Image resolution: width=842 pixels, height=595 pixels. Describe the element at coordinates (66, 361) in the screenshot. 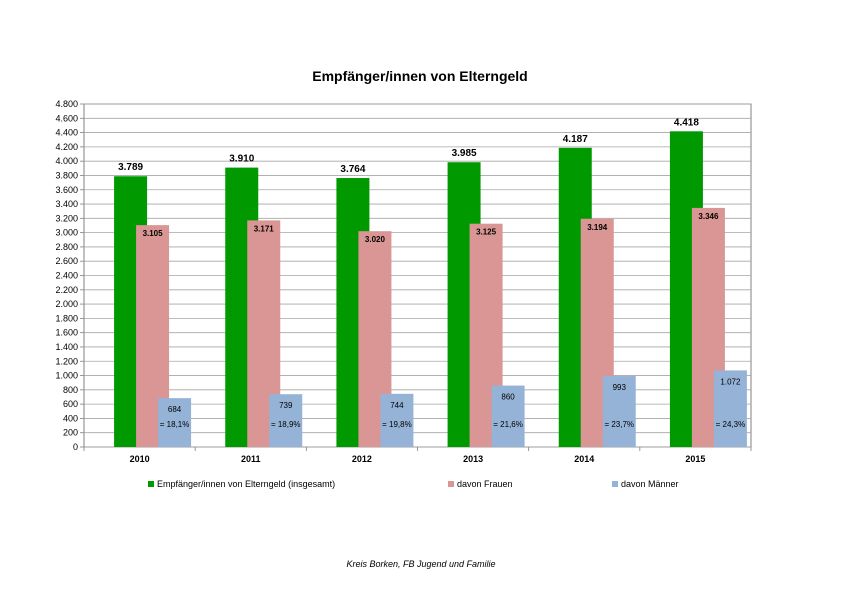

I see `y-tick-label: 1.200` at that location.